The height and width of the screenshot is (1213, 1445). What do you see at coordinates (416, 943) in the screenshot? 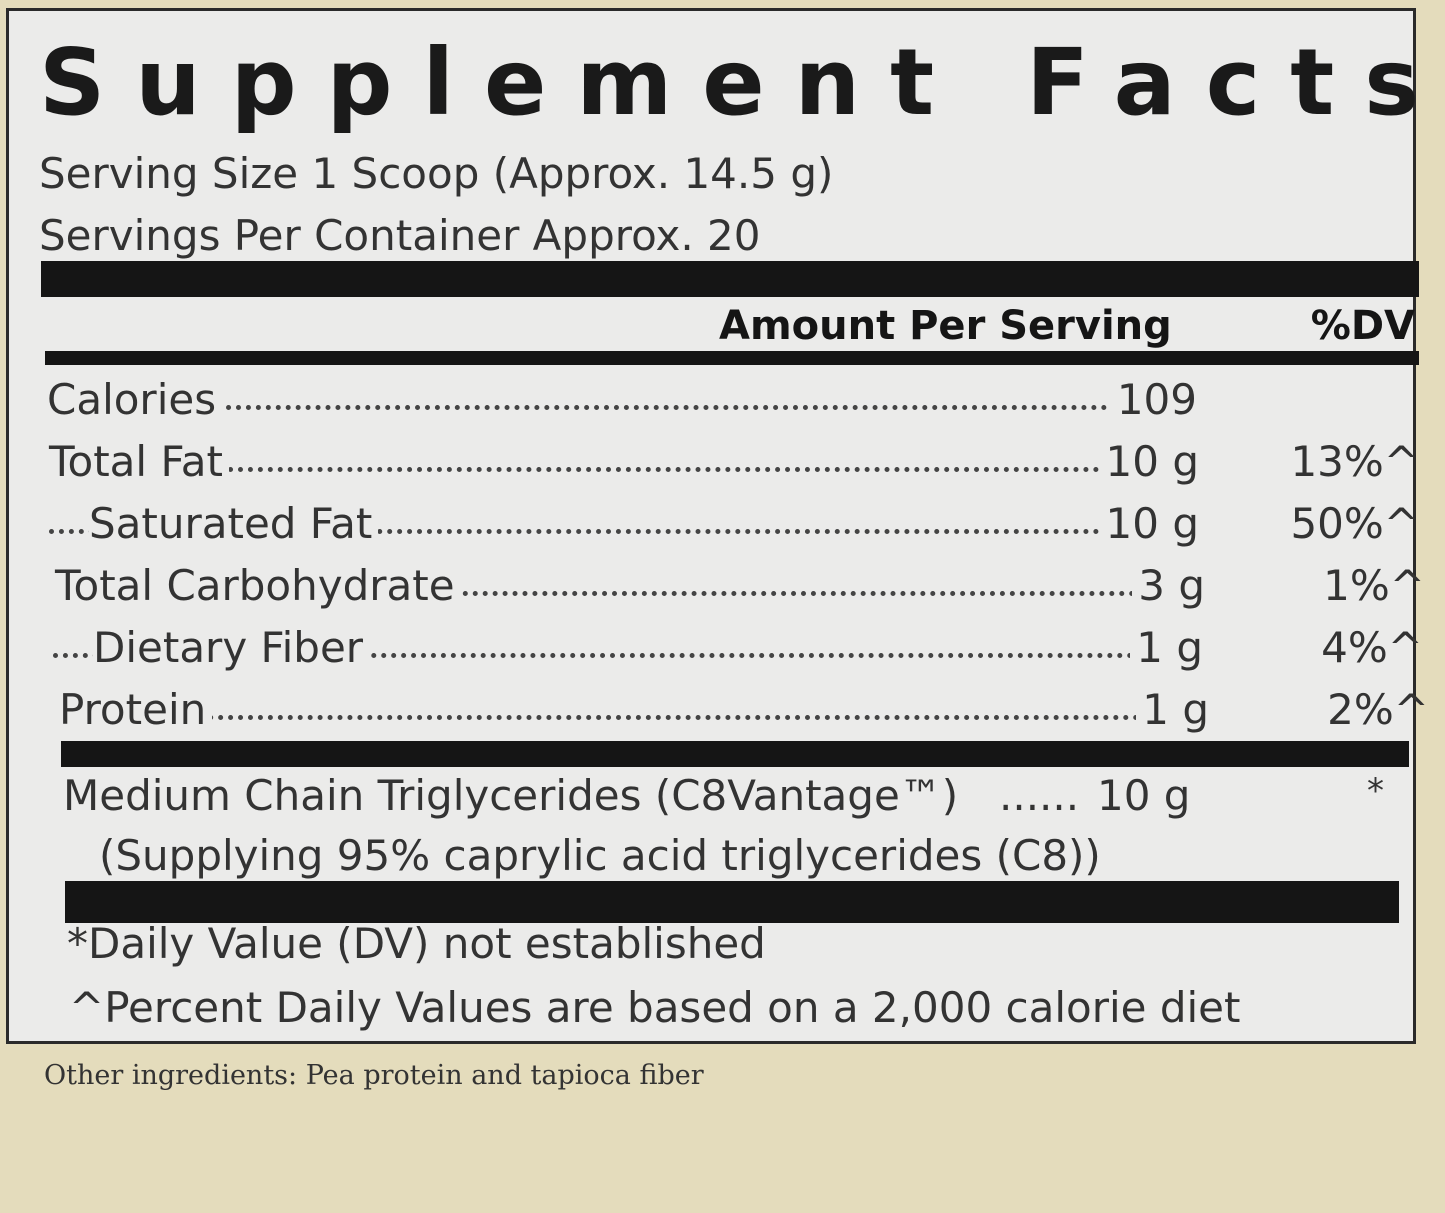
I see `footnote-dv: *Daily Value (DV) not established` at bounding box center [416, 943].